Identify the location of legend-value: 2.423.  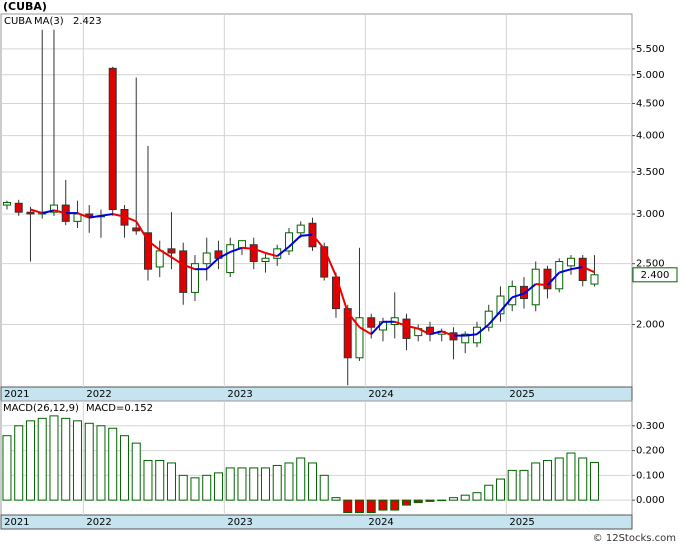
(87, 21).